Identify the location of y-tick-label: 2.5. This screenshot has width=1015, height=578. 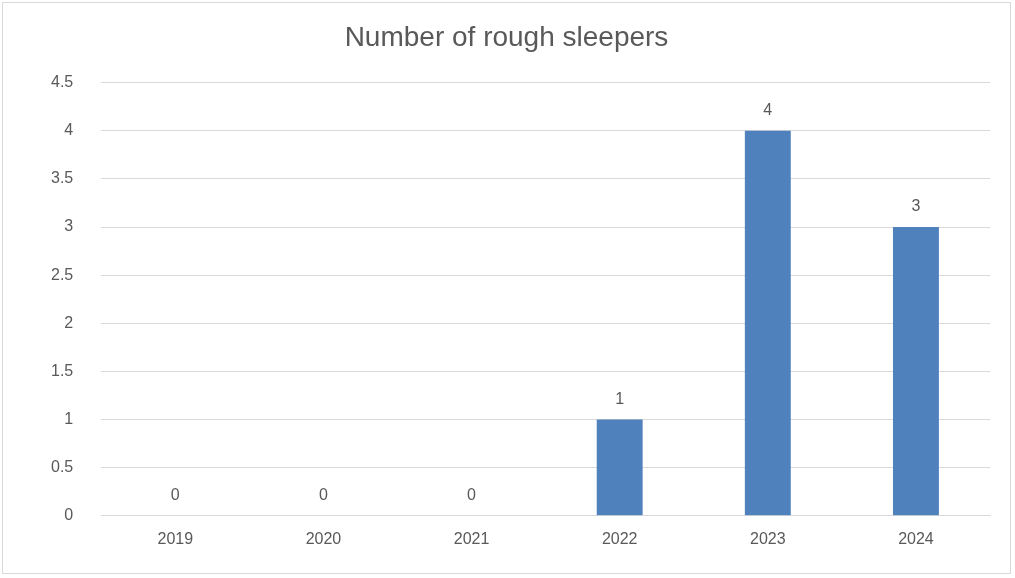
(62, 274).